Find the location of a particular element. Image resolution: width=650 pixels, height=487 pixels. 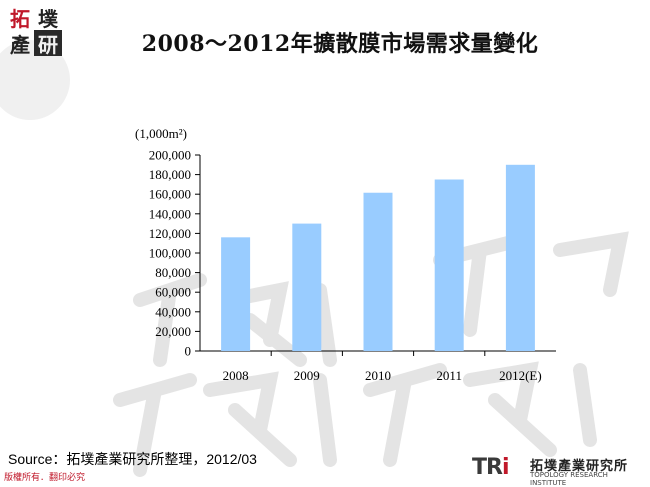

y-tick-label: 120,000 is located at coordinates (170, 233).